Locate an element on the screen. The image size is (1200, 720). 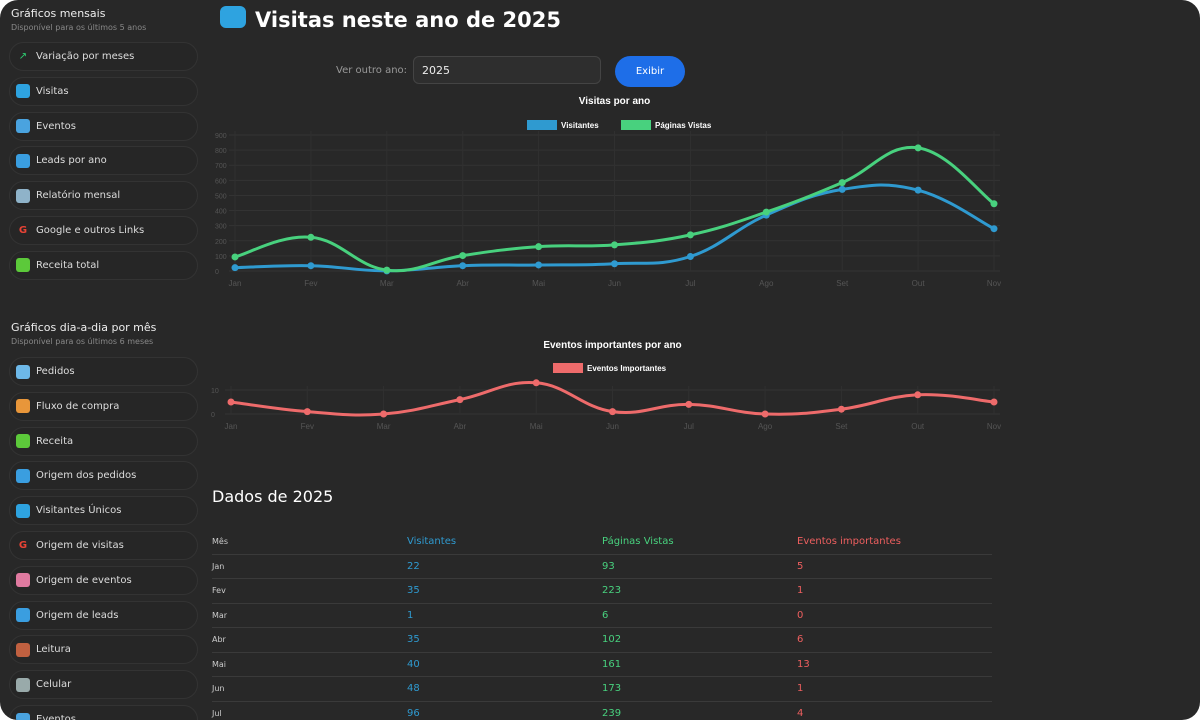
sidebar-item-leads-por-ano: Leads por ano is located at coordinates (103, 161).